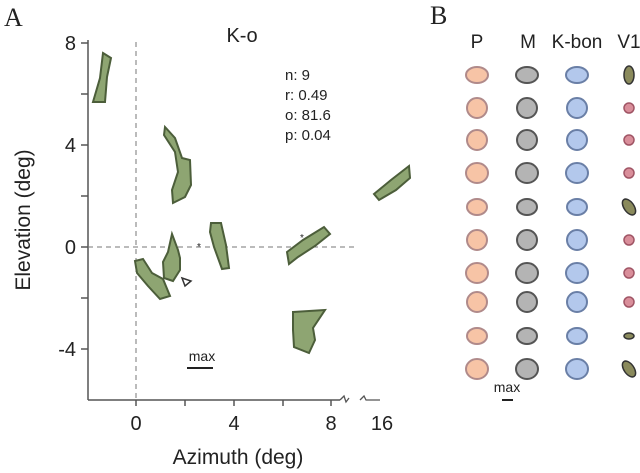 This screenshot has height=473, width=640. I want to click on y-tick-label: 8, so click(70, 44).